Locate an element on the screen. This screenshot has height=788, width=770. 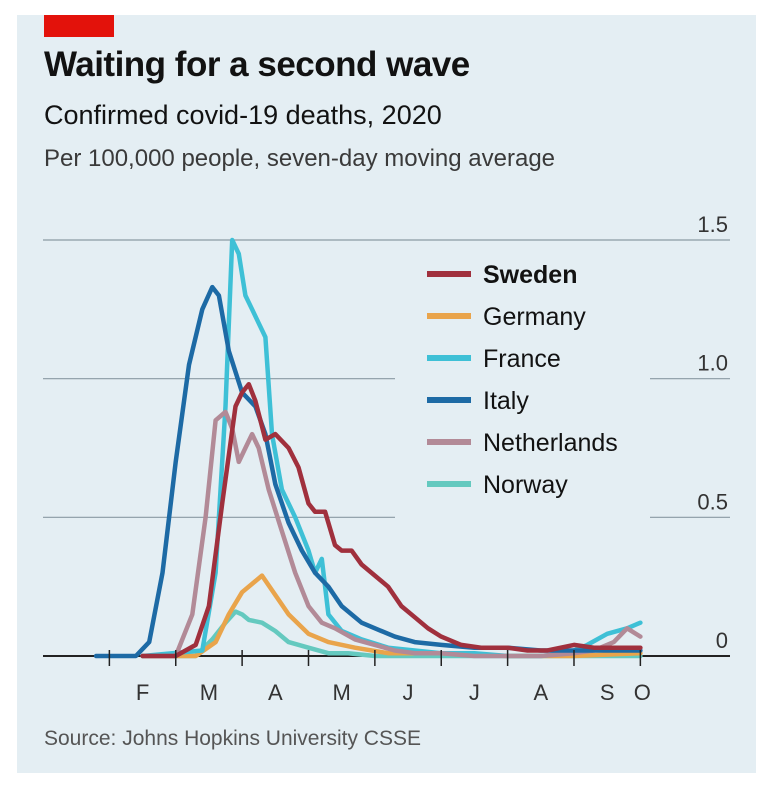
legend-label: Netherlands is located at coordinates (550, 443).